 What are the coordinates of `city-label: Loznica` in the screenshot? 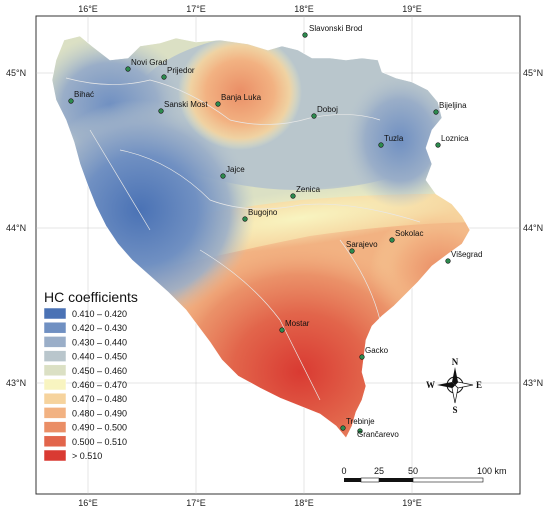 It's located at (455, 138).